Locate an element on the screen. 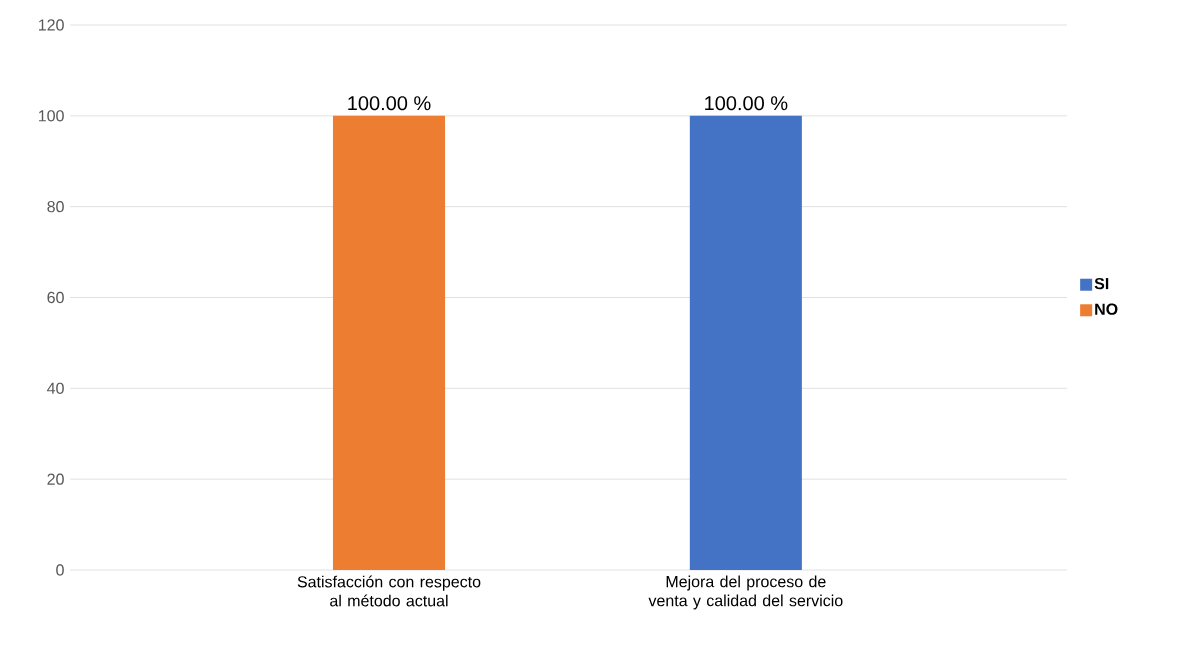 This screenshot has width=1177, height=651. legend-label: SI is located at coordinates (1101, 283).